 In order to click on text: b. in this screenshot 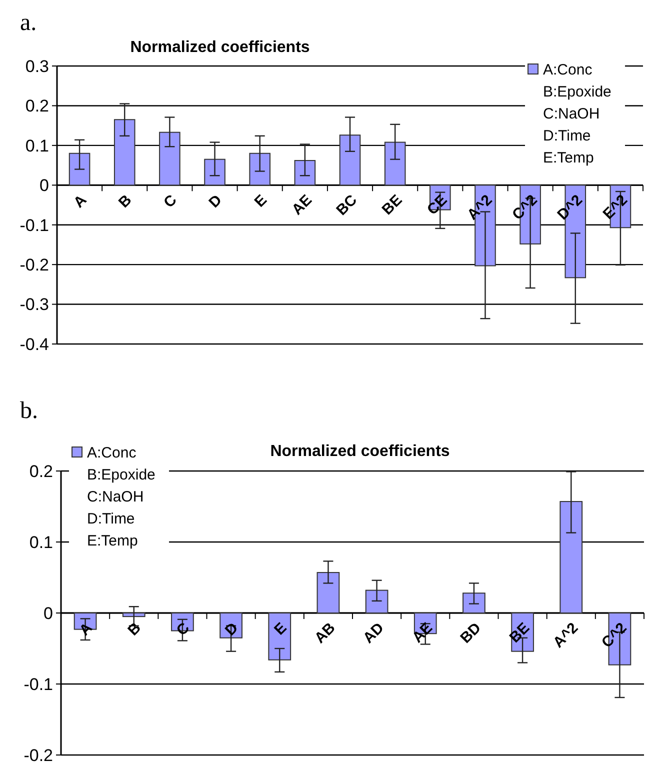, I will do `click(29, 411)`.